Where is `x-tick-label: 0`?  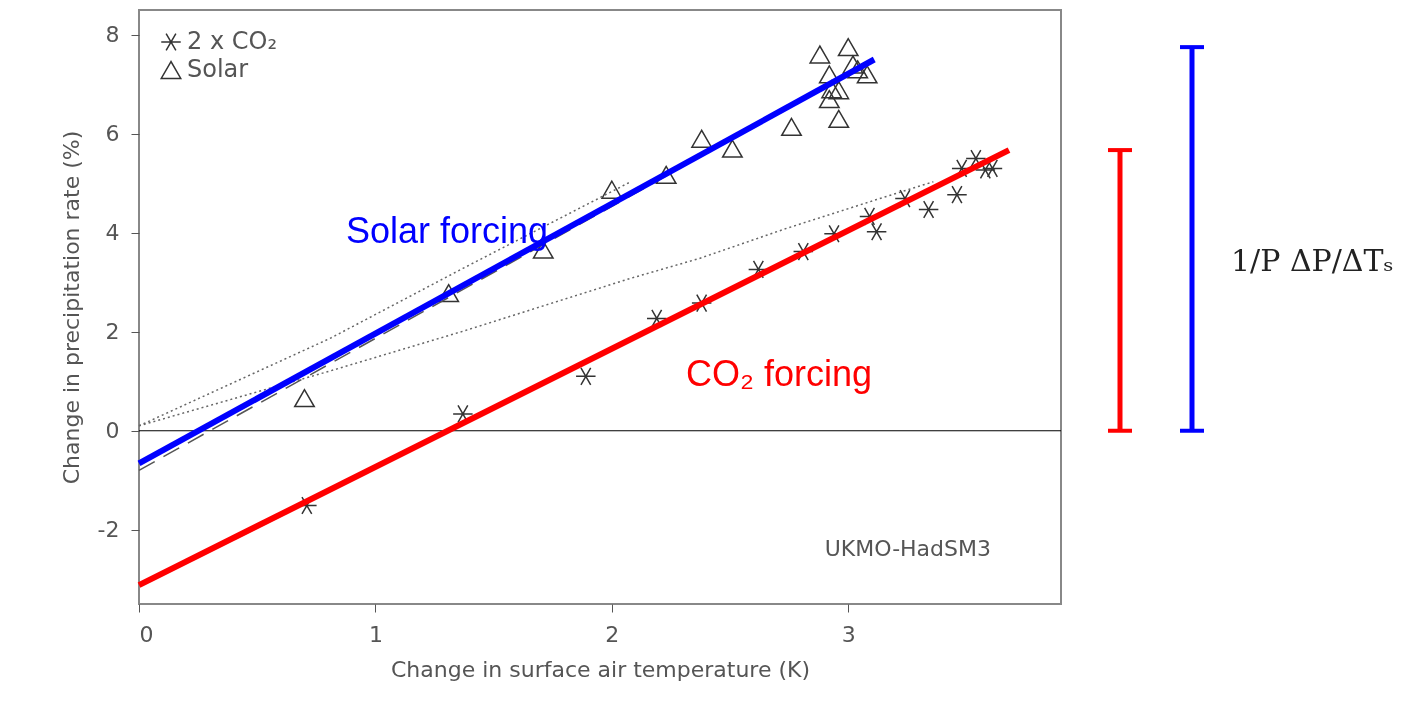
x-tick-label: 0 is located at coordinates (146, 634).